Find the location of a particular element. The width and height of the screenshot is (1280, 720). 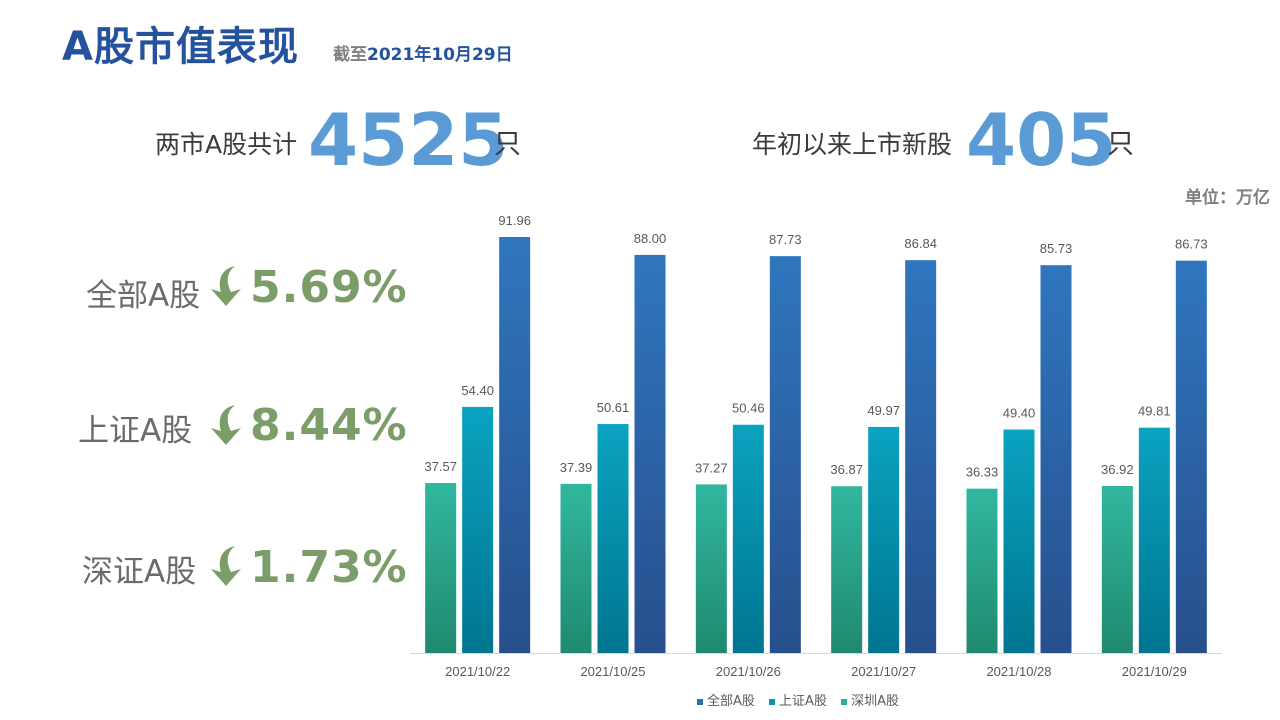

page-title: A股市值表现 is located at coordinates (180, 47).